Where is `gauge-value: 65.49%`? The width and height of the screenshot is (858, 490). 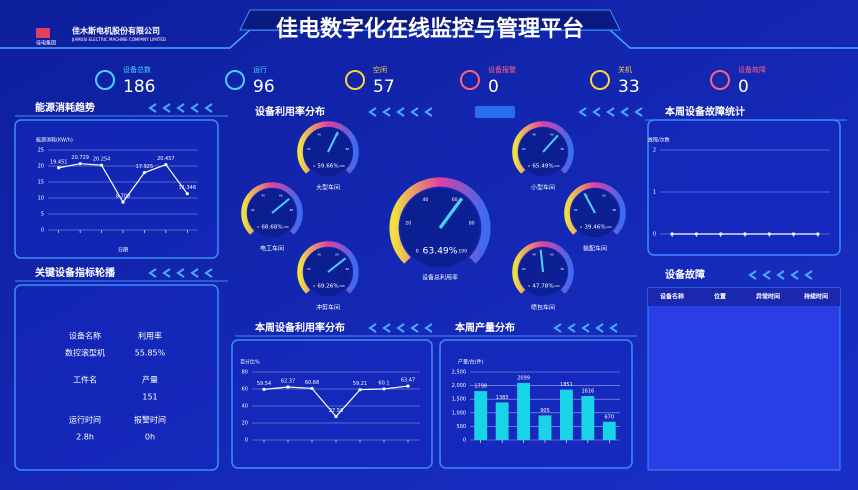
gauge-value: 65.49% is located at coordinates (542, 167).